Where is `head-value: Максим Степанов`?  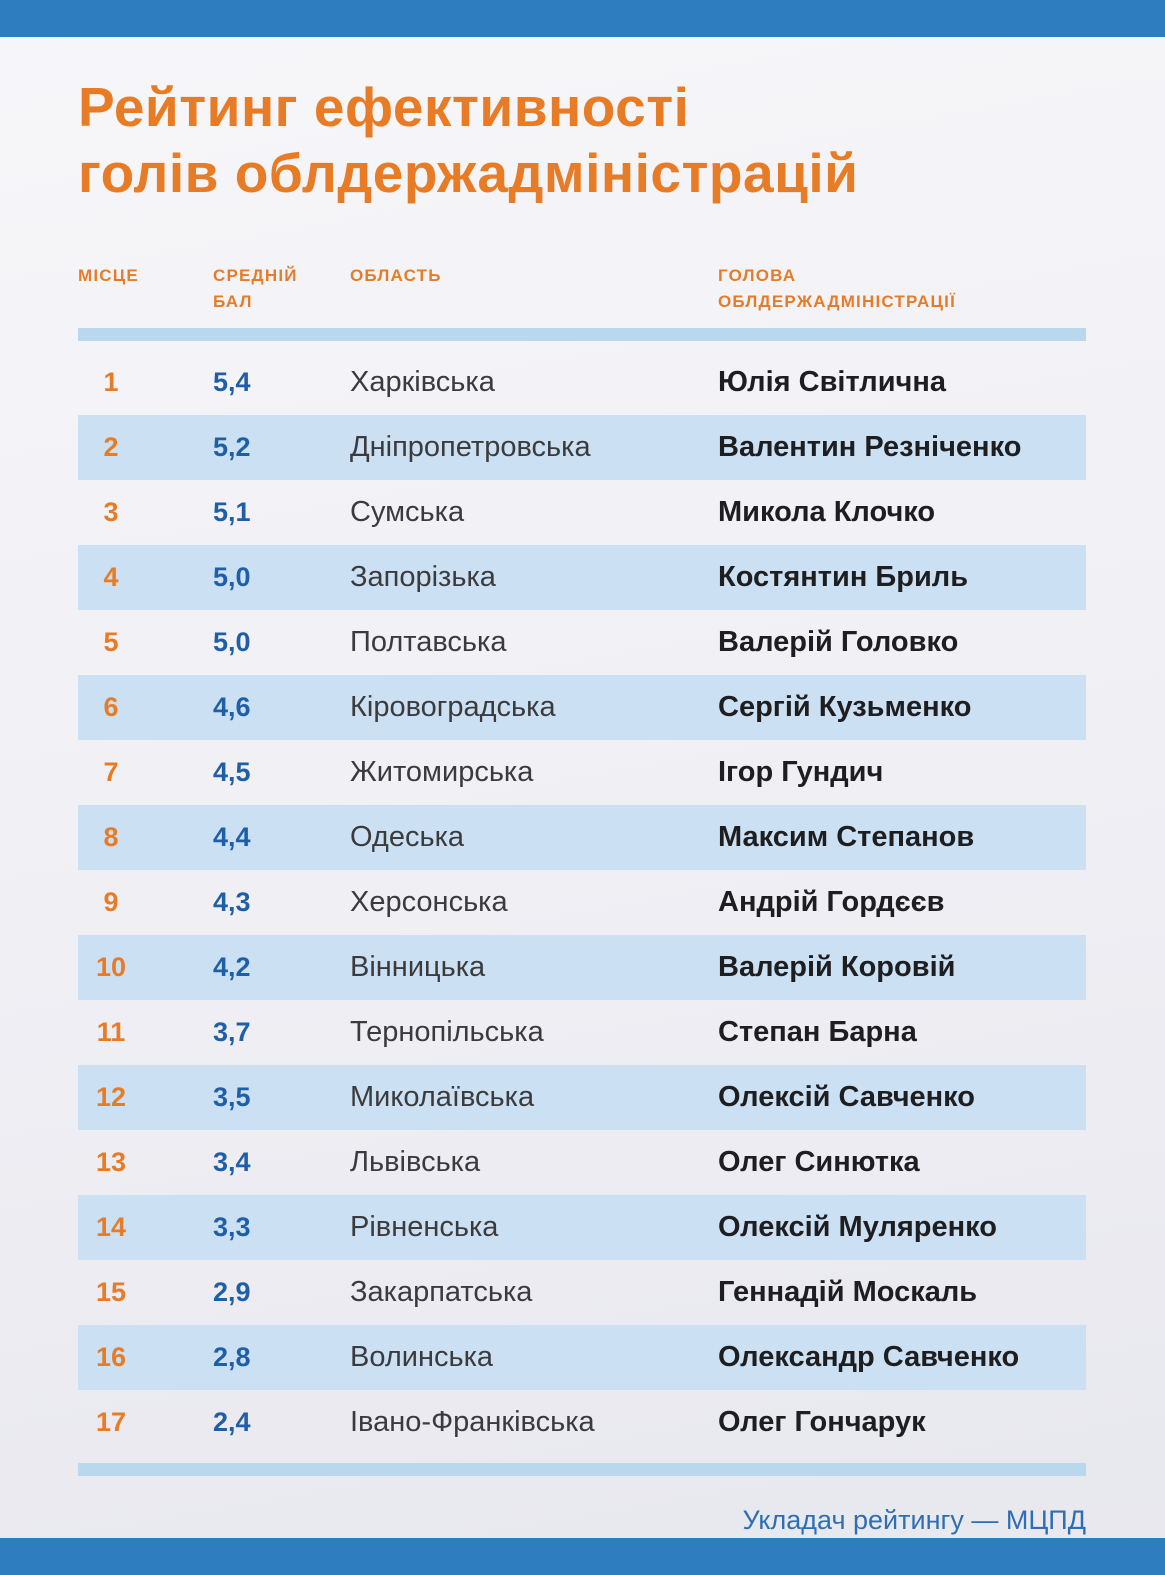 head-value: Максим Степанов is located at coordinates (846, 837).